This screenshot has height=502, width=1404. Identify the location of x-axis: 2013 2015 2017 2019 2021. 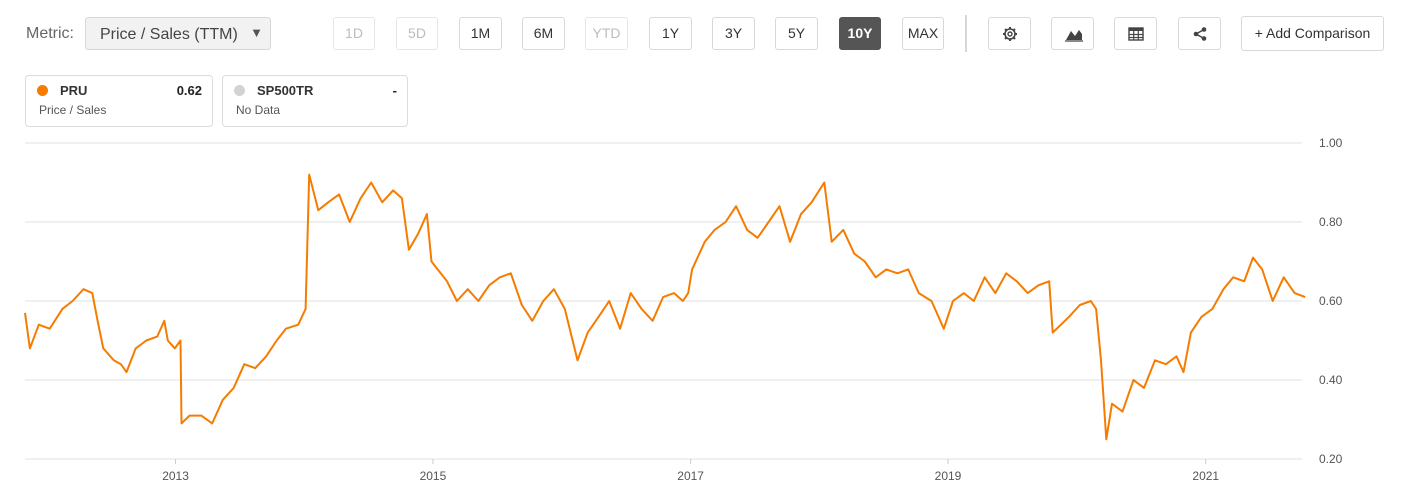
(690, 471).